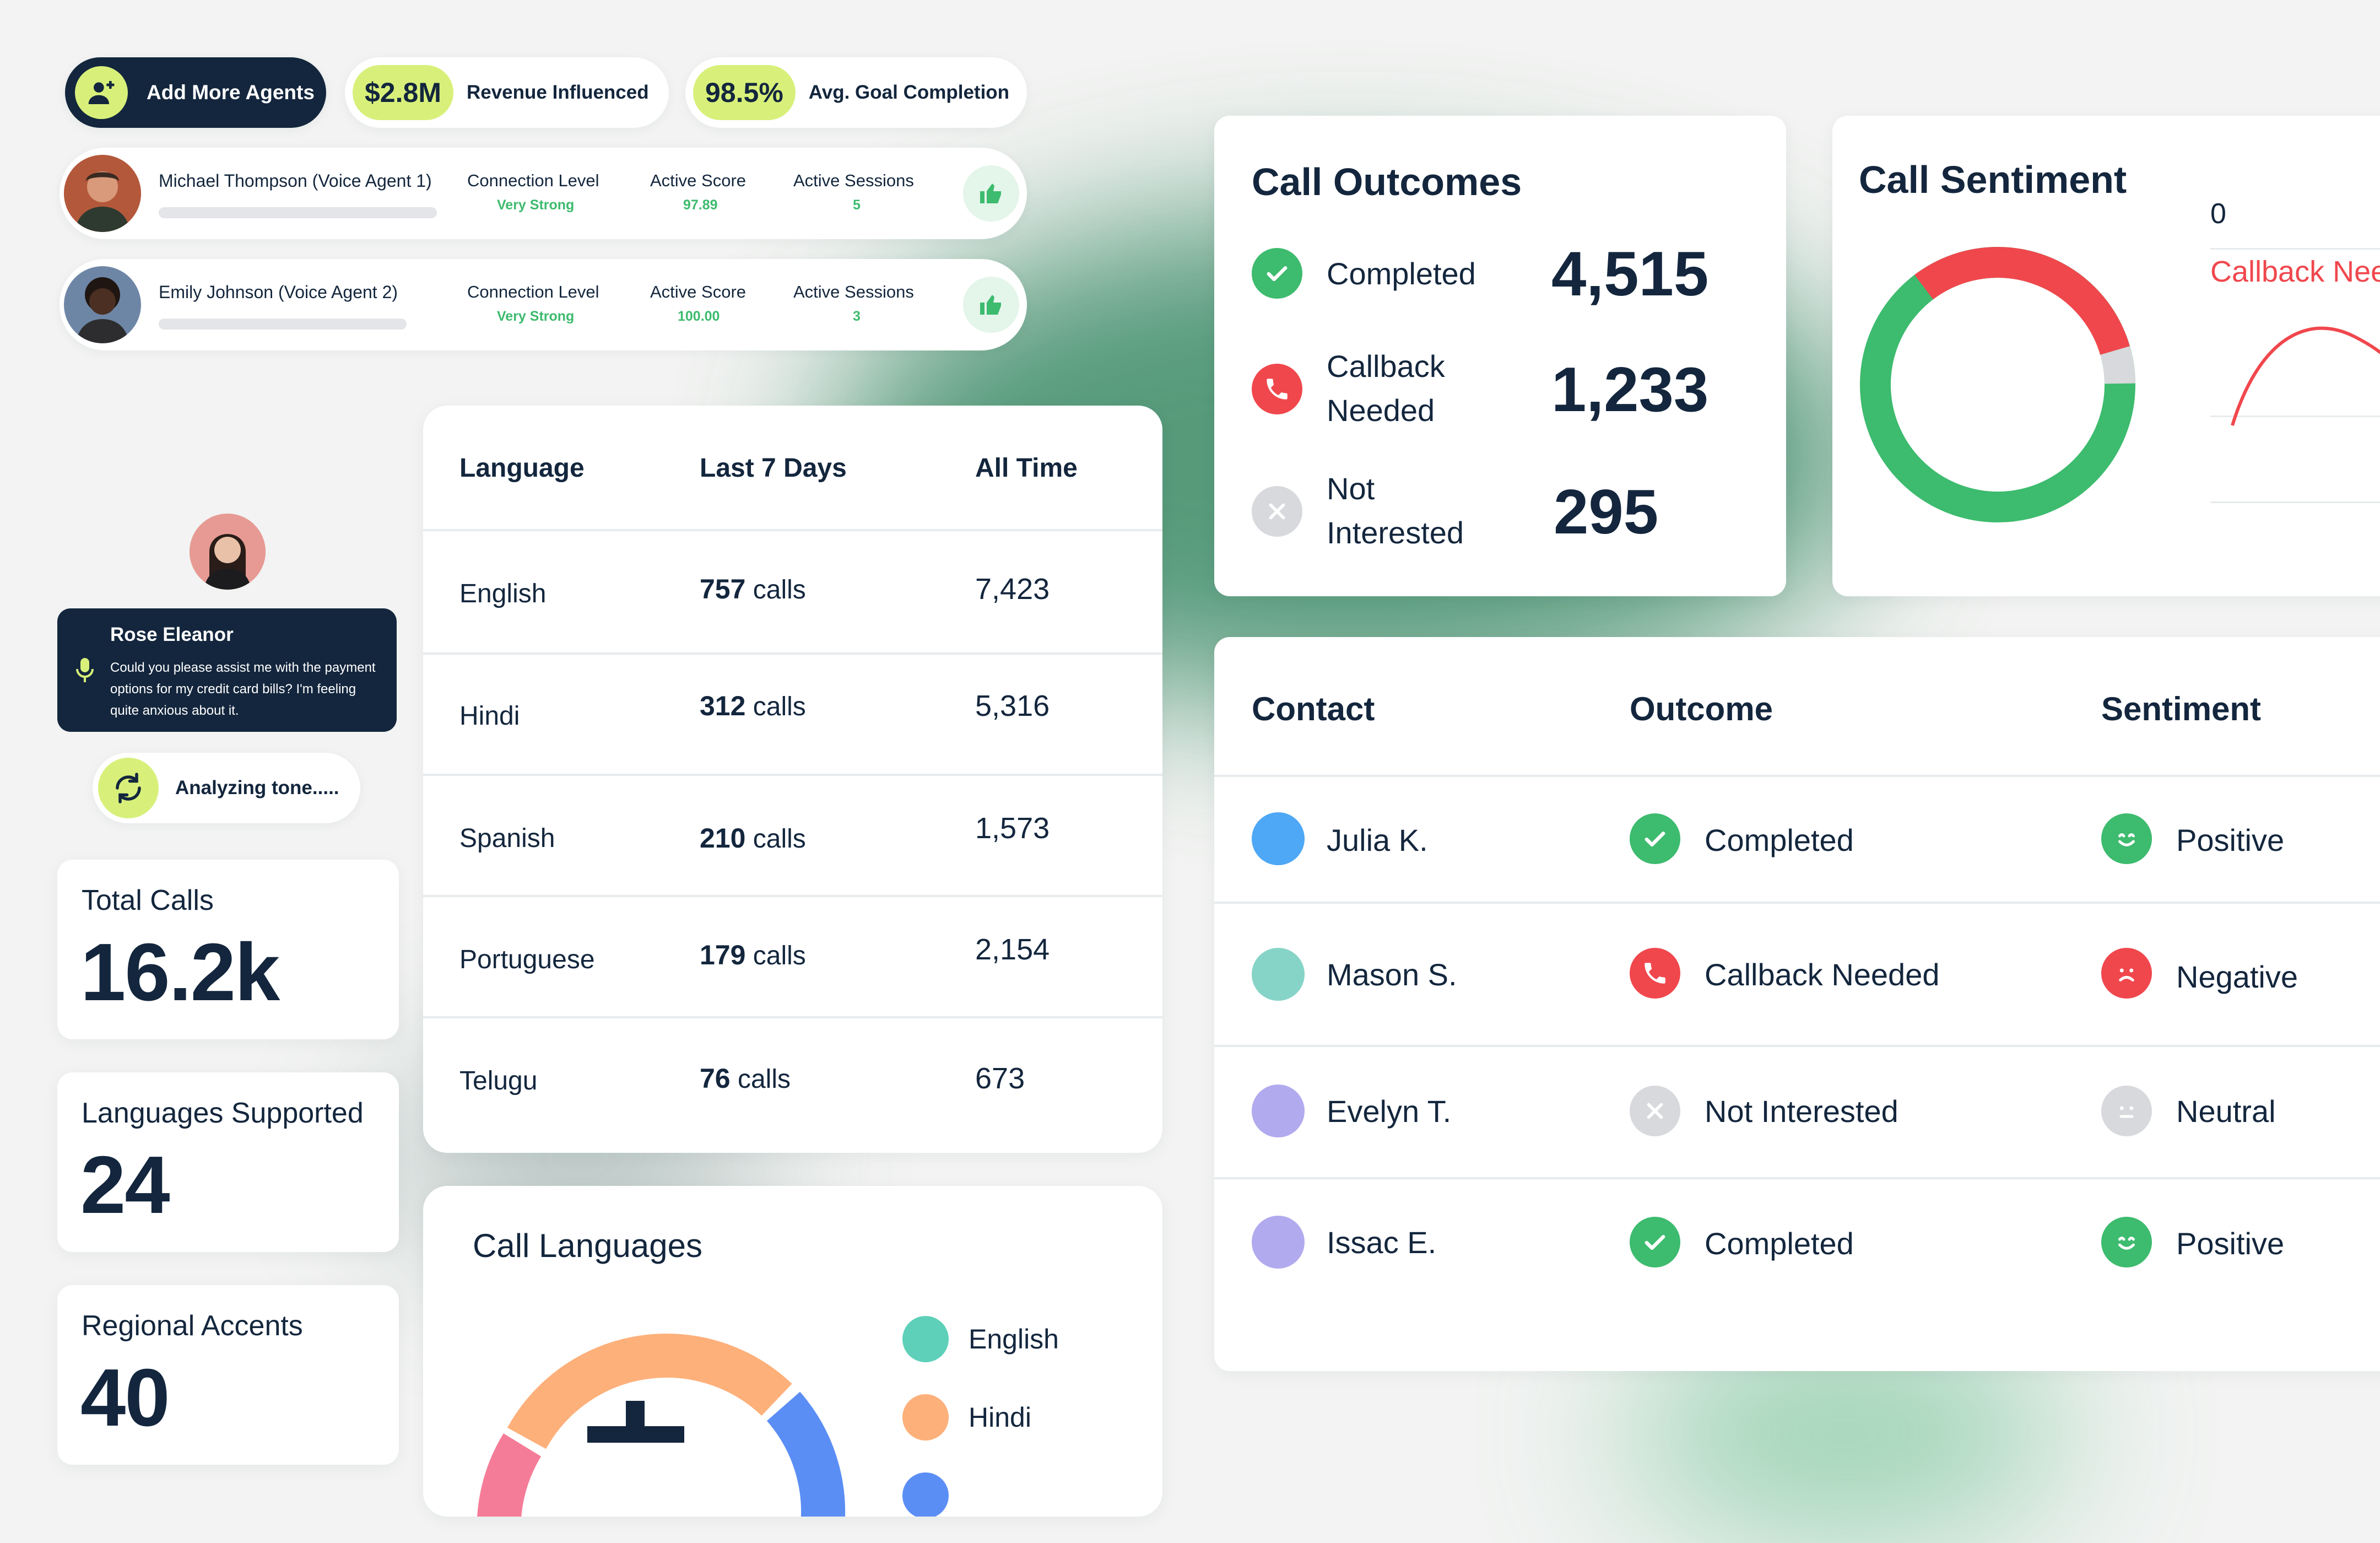 This screenshot has width=2380, height=1543. Describe the element at coordinates (85, 670) in the screenshot. I see `microphone-icon` at that location.